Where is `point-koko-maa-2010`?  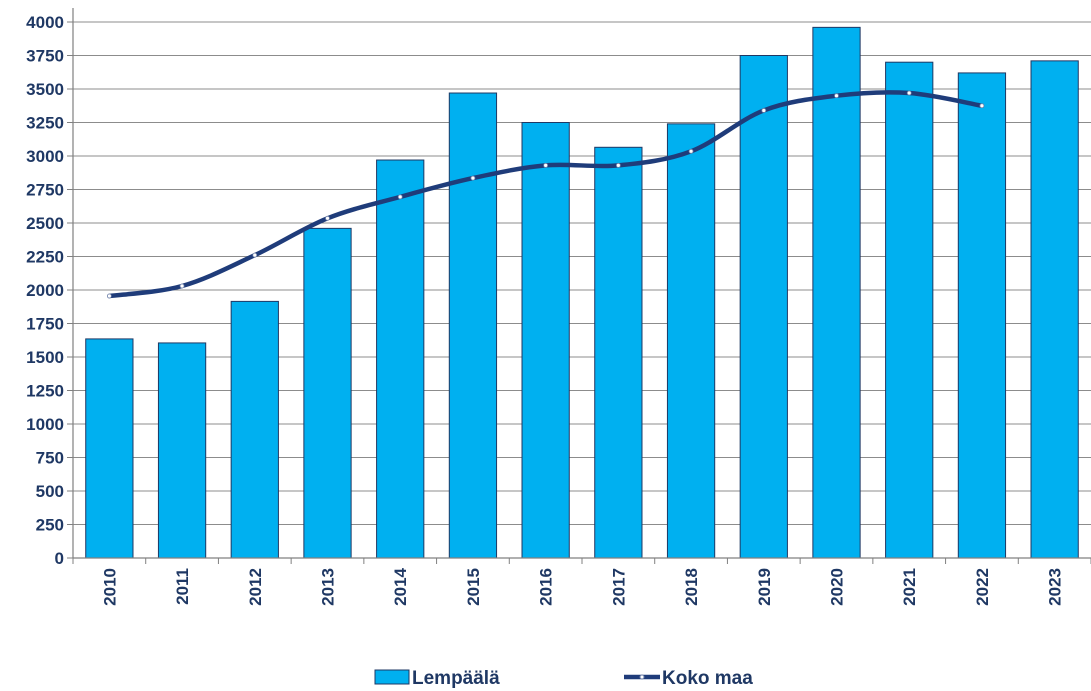
point-koko-maa-2010 is located at coordinates (109, 296).